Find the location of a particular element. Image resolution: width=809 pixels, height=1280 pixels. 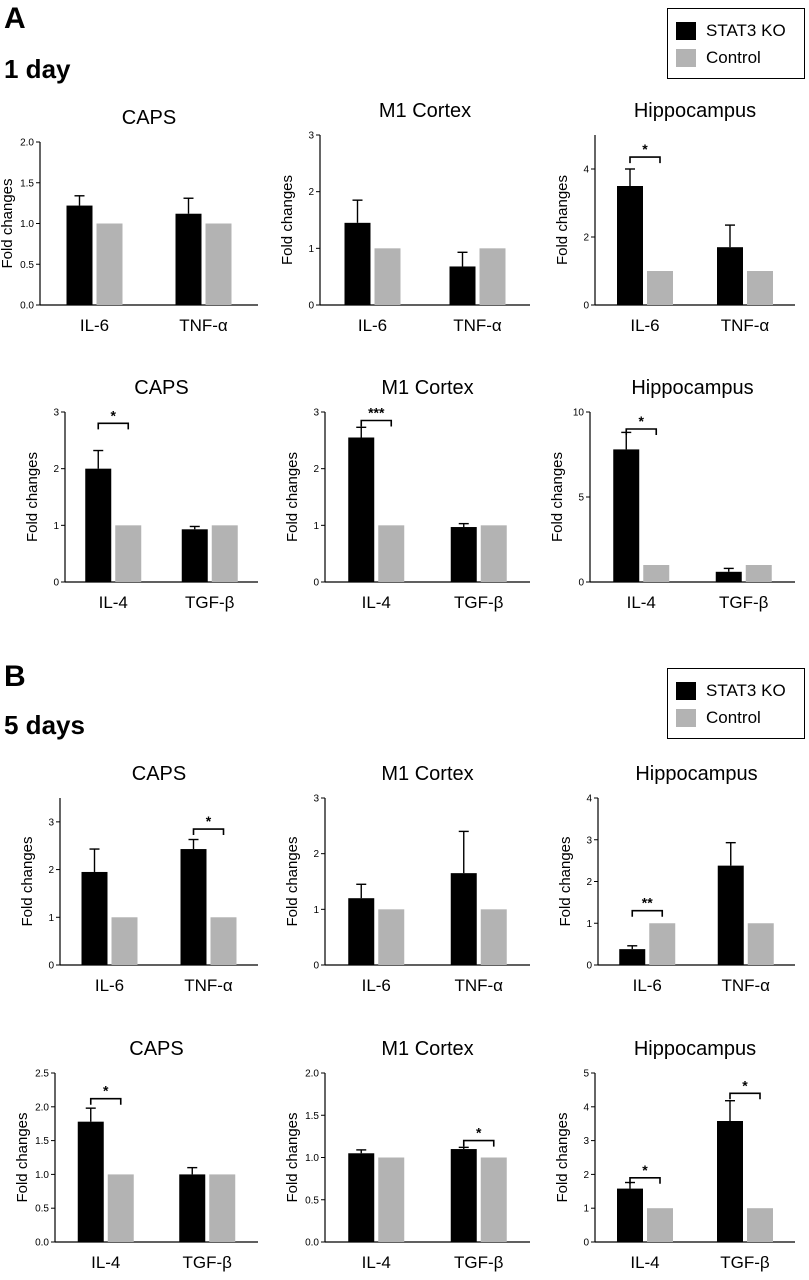

panel-a-legend: STAT3 KO Control is located at coordinates (736, 43).